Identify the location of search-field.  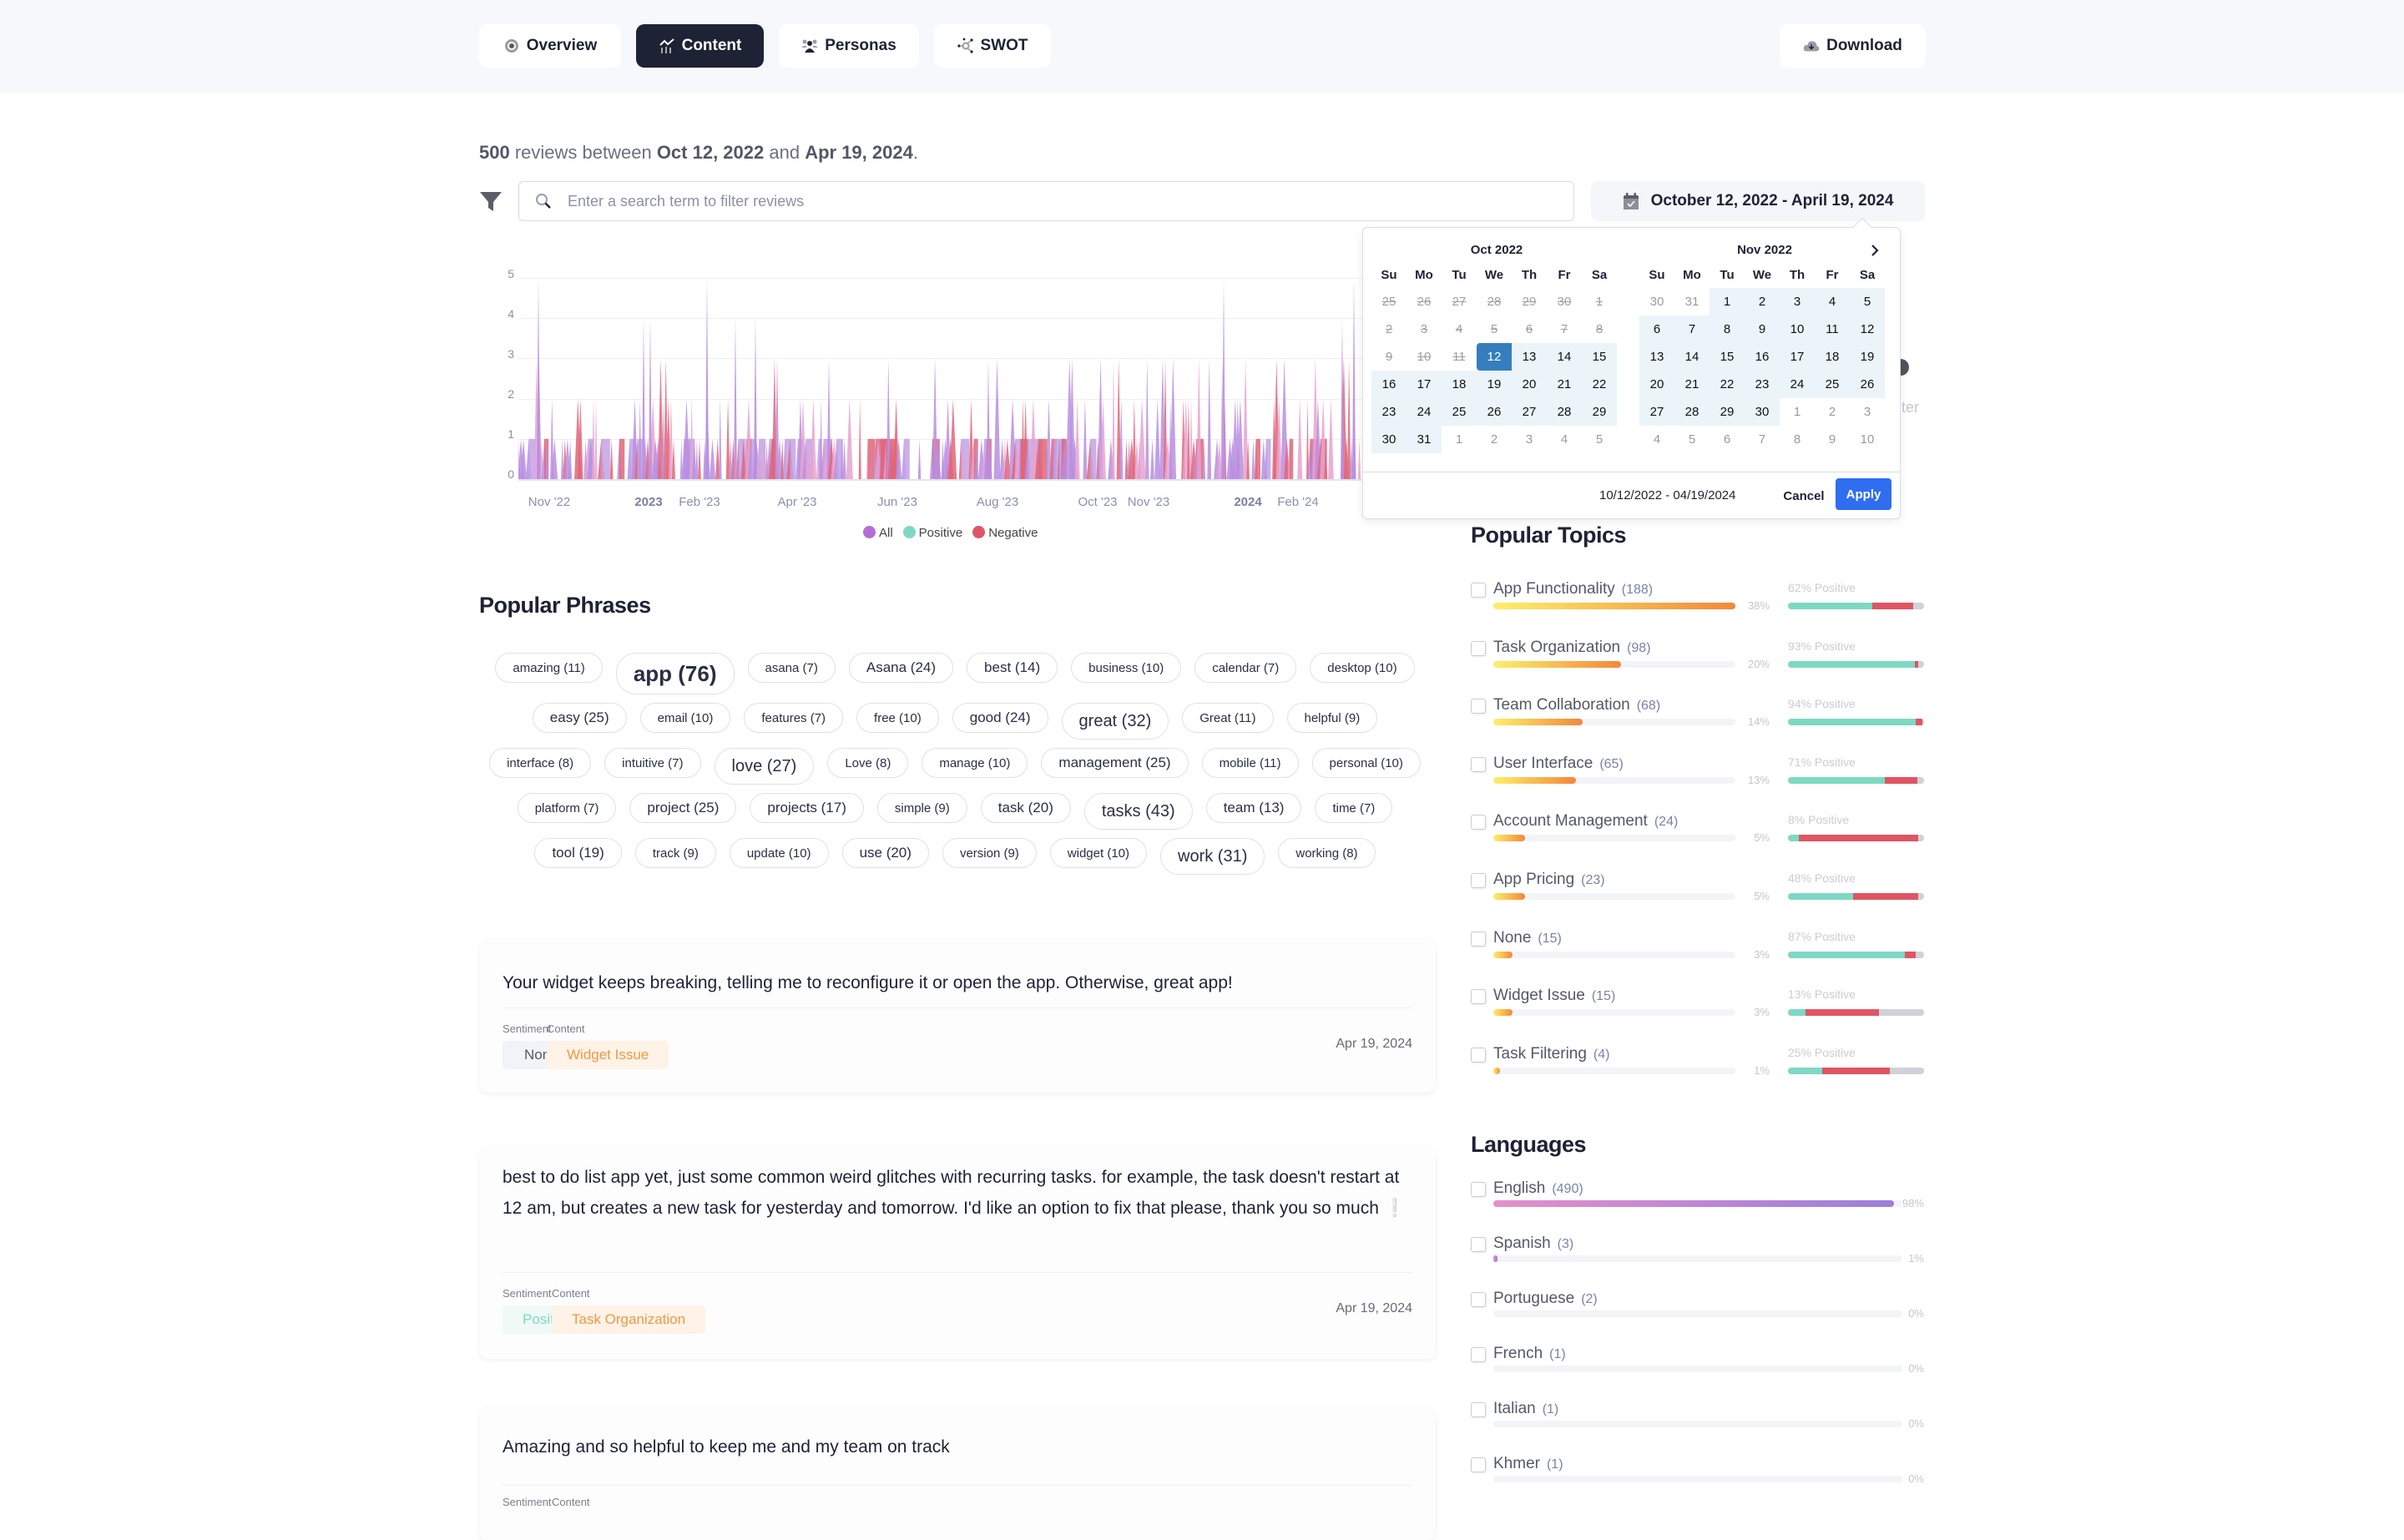
(1046, 201).